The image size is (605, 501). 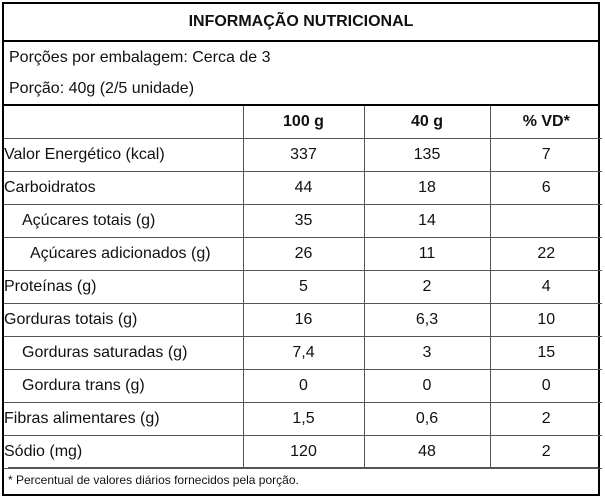 I want to click on nutrient-label: Proteínas (g), so click(x=124, y=287).